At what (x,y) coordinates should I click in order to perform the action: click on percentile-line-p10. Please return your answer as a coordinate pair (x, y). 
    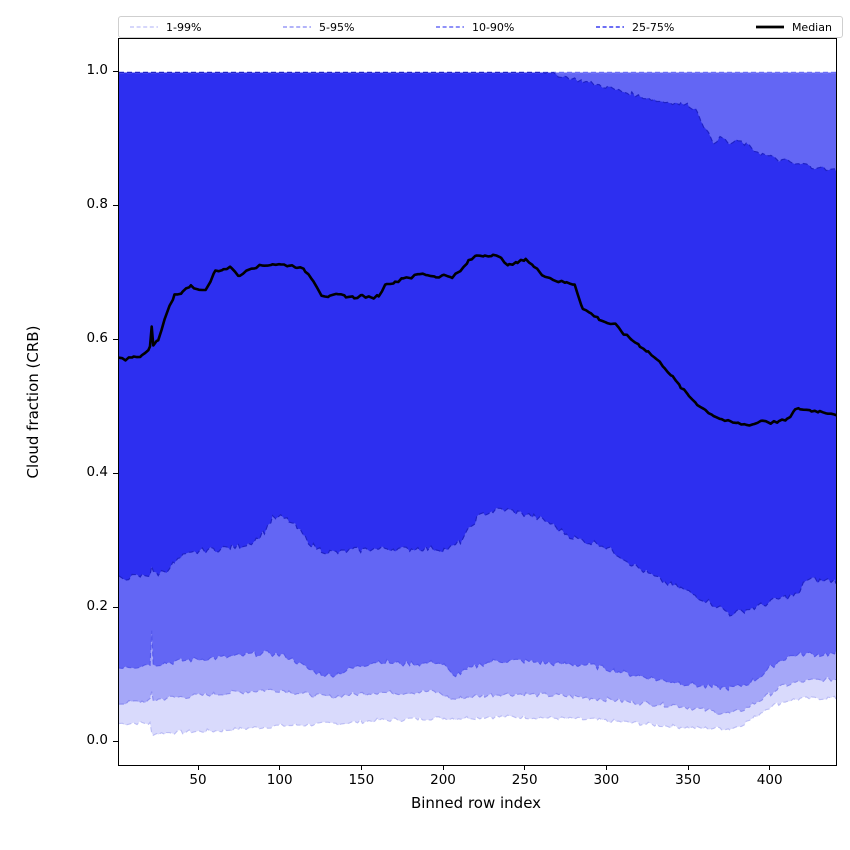
    Looking at the image, I should click on (477, 661).